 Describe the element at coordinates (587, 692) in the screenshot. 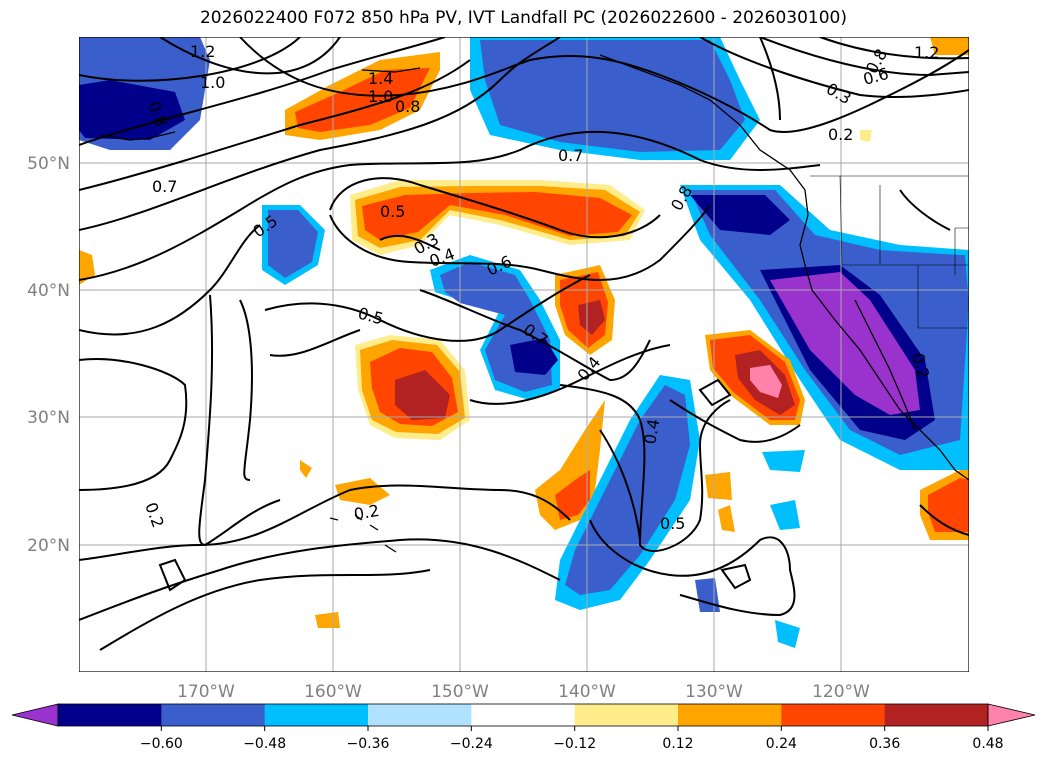

I see `lon-label: 140°W` at that location.